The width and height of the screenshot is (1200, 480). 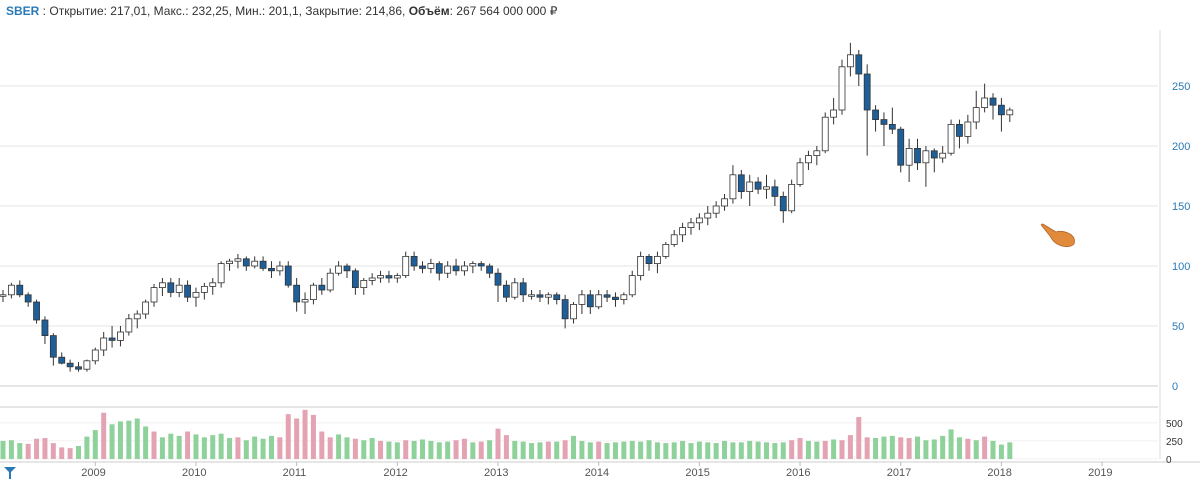 What do you see at coordinates (1181, 207) in the screenshot?
I see `price-tick-label: 150` at bounding box center [1181, 207].